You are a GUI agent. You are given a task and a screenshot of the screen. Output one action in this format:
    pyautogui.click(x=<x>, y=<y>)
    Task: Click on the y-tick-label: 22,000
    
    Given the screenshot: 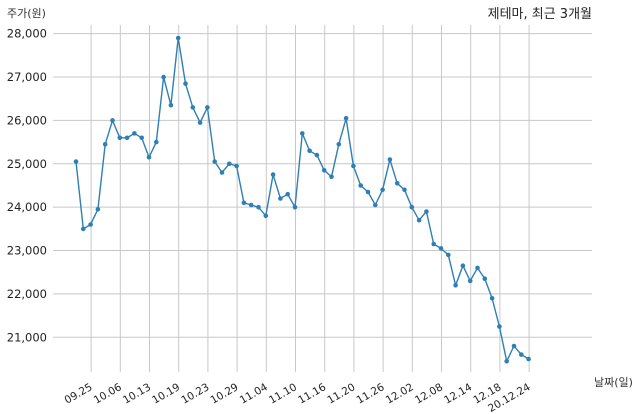 What is the action you would take?
    pyautogui.click(x=27, y=294)
    